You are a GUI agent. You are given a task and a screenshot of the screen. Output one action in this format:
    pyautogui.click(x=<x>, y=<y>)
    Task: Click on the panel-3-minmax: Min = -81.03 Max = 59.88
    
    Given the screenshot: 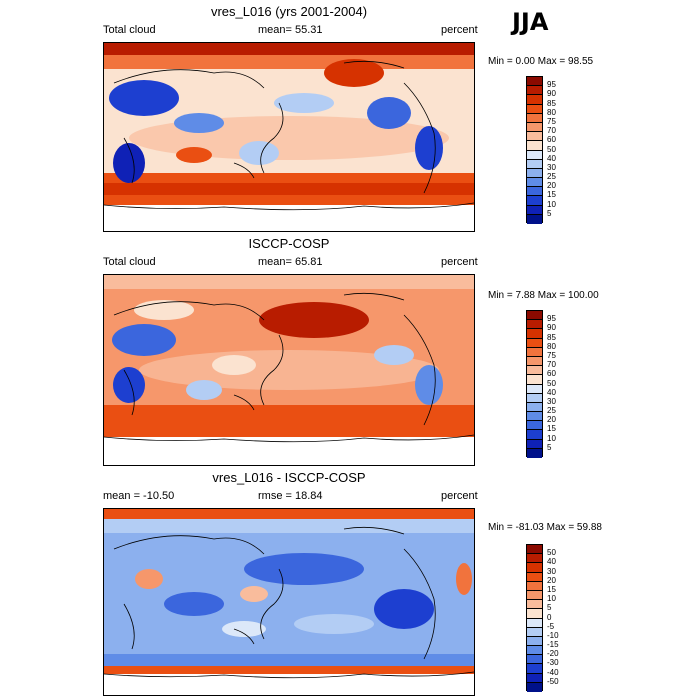 What is the action you would take?
    pyautogui.click(x=545, y=527)
    